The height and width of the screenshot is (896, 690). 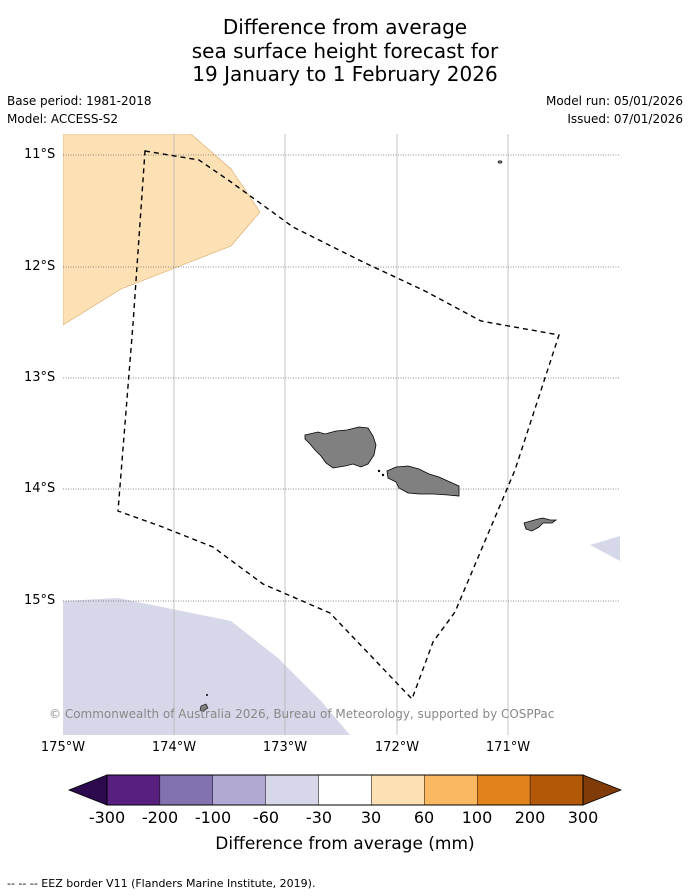 What do you see at coordinates (87, 790) in the screenshot?
I see `colorbar-extend-low` at bounding box center [87, 790].